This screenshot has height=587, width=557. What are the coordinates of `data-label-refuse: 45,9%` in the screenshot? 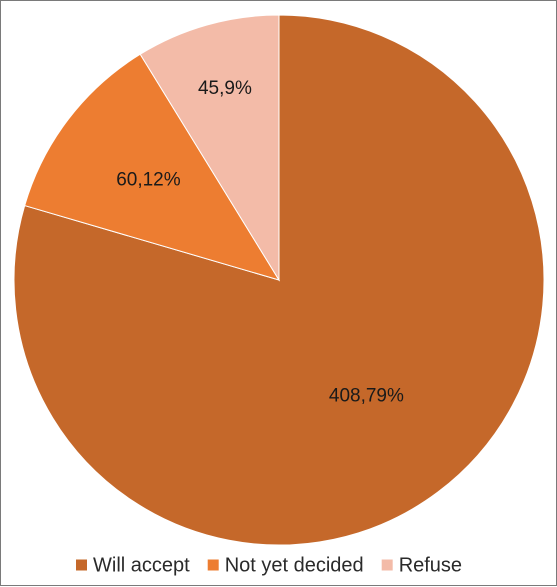 It's located at (225, 88).